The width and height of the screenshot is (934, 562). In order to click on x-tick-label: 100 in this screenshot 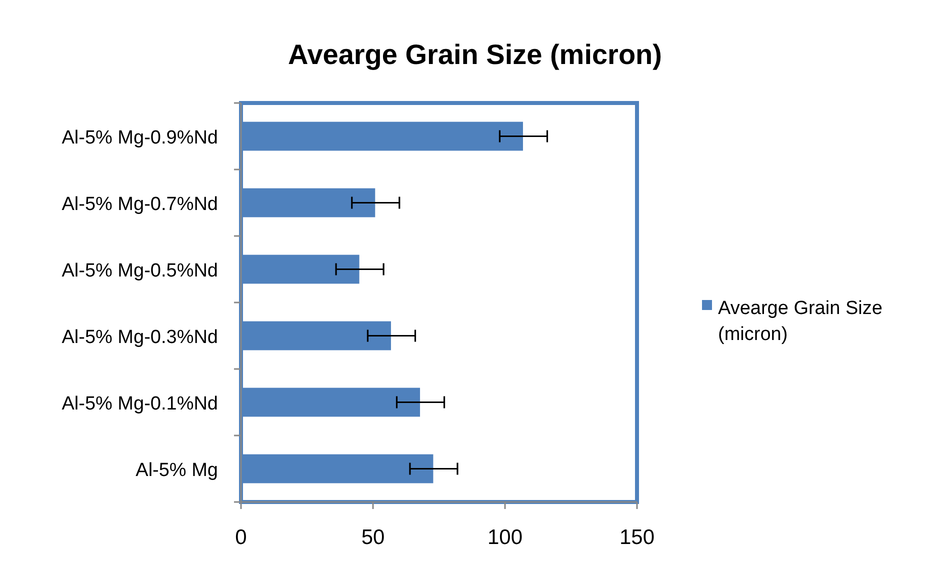, I will do `click(505, 537)`.